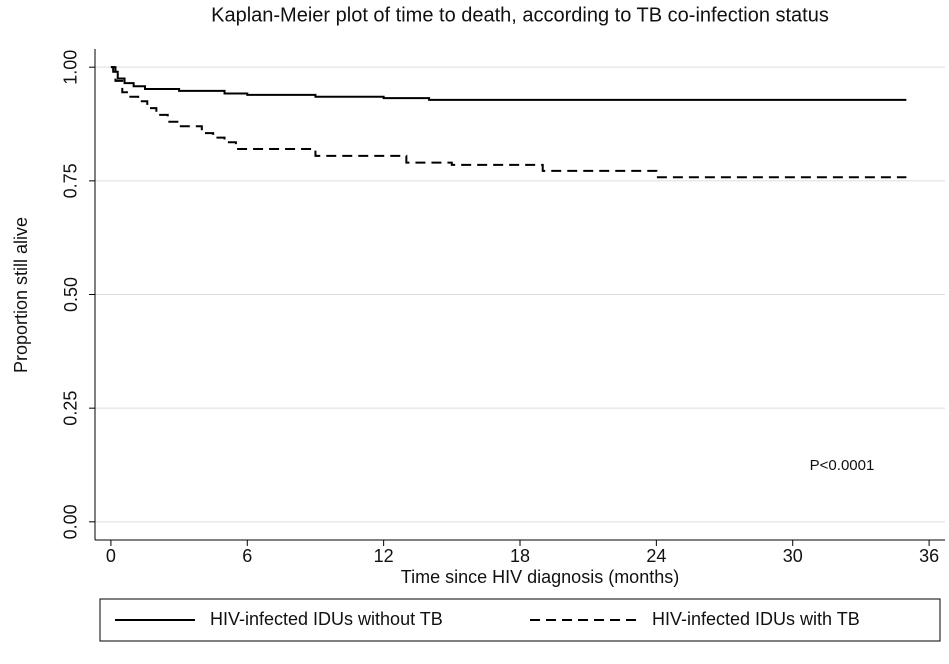 The width and height of the screenshot is (949, 664). I want to click on legend-label: HIV-infected IDUs without TB, so click(326, 619).